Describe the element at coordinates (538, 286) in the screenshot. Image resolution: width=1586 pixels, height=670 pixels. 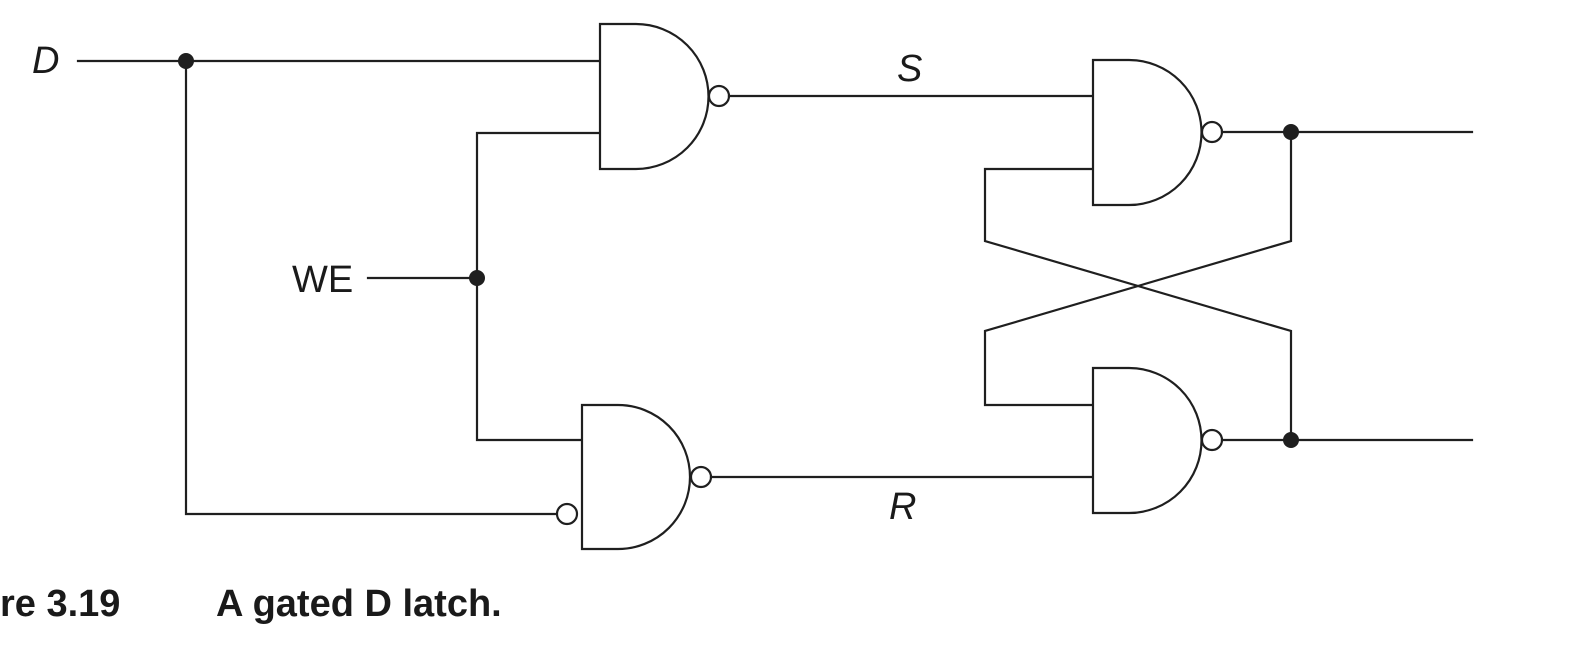
I see `wire-we-to-gates` at that location.